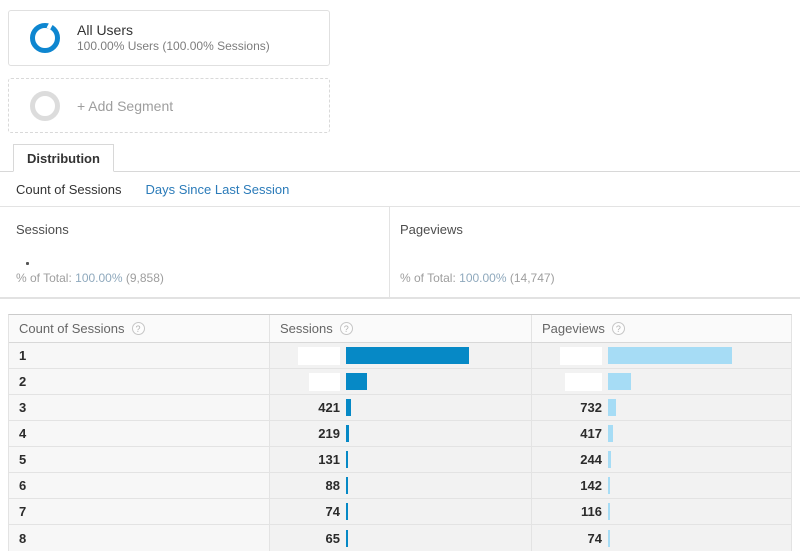 The width and height of the screenshot is (800, 552). What do you see at coordinates (591, 485) in the screenshot?
I see `pageviews-value: 142` at bounding box center [591, 485].